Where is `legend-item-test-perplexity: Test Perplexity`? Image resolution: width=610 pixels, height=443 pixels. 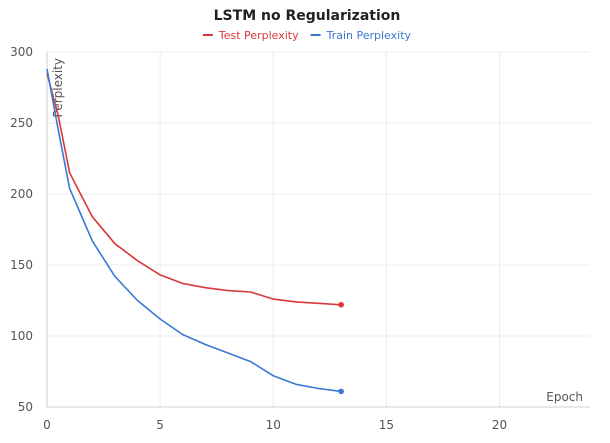
legend-item-test-perplexity: Test Perplexity is located at coordinates (250, 35).